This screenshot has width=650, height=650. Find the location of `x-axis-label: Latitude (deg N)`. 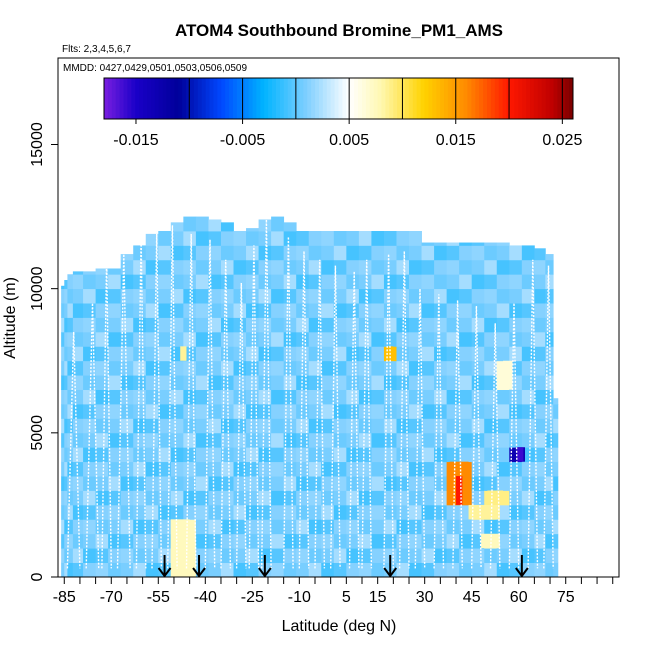

x-axis-label: Latitude (deg N) is located at coordinates (339, 626).